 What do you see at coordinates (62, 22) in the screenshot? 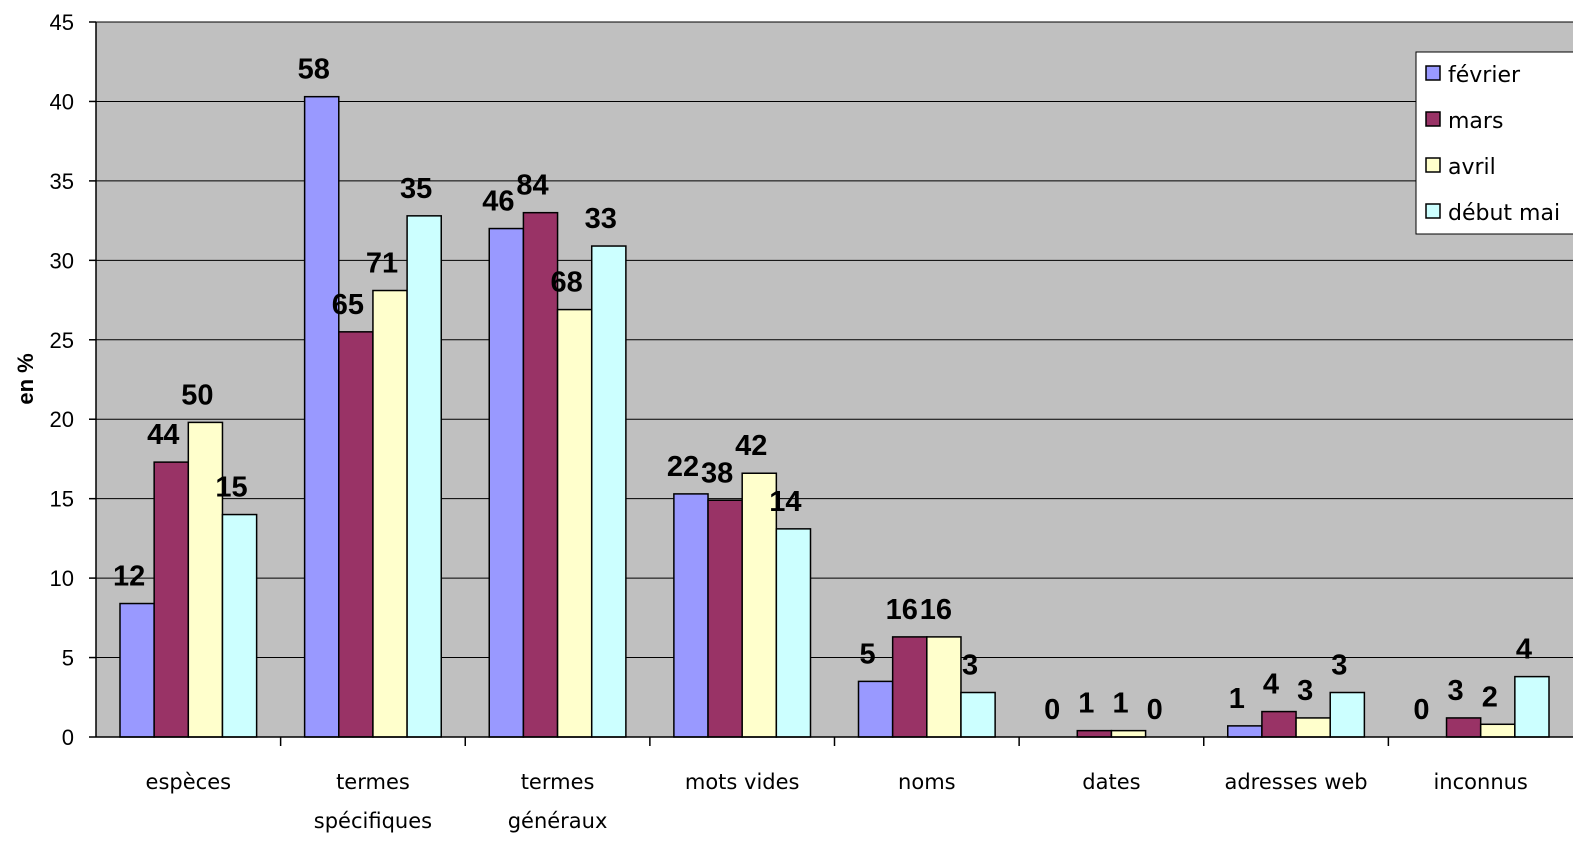
I see `y-tick-label: 45` at bounding box center [62, 22].